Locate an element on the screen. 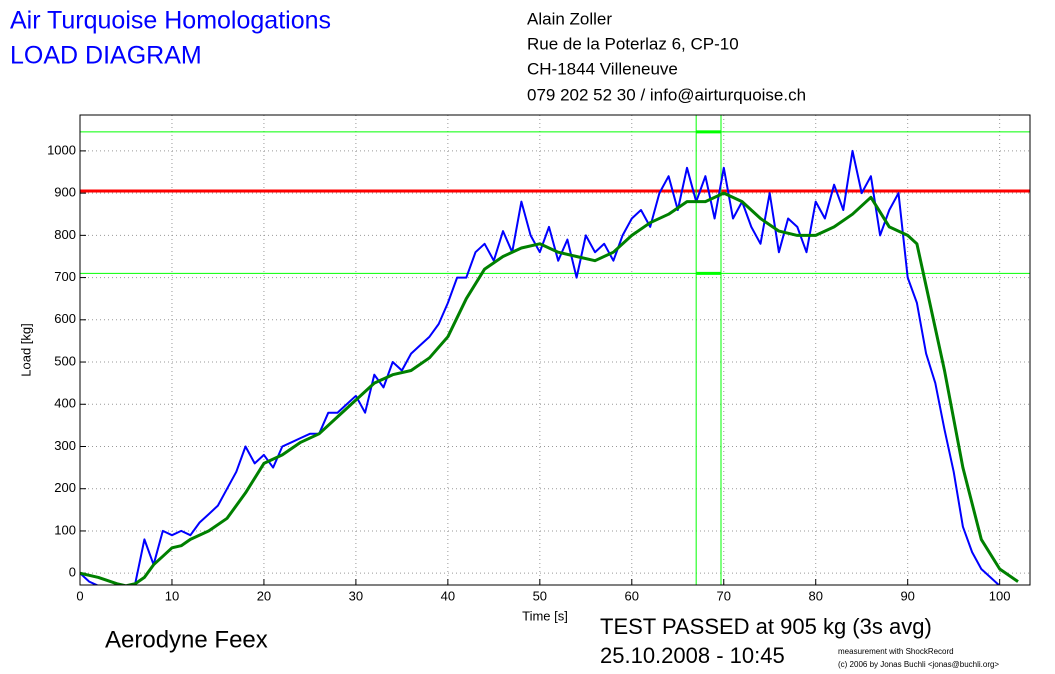 The height and width of the screenshot is (674, 1055). x-tick-label: 10 is located at coordinates (172, 595).